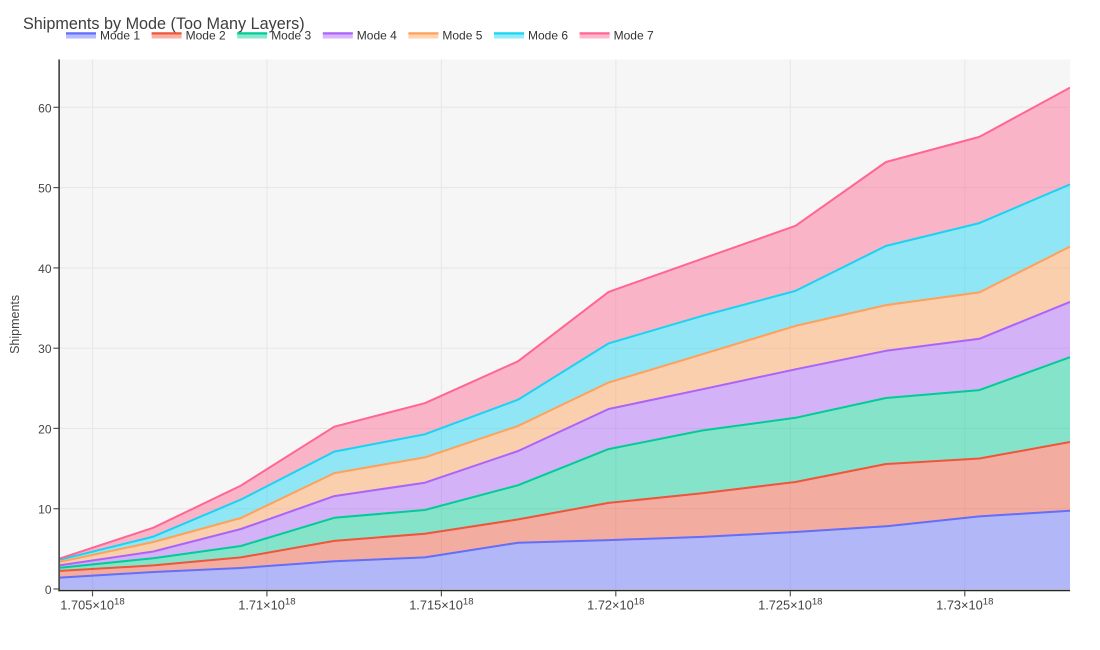 The height and width of the screenshot is (650, 1100). What do you see at coordinates (45, 429) in the screenshot?
I see `svg-text: 20` at bounding box center [45, 429].